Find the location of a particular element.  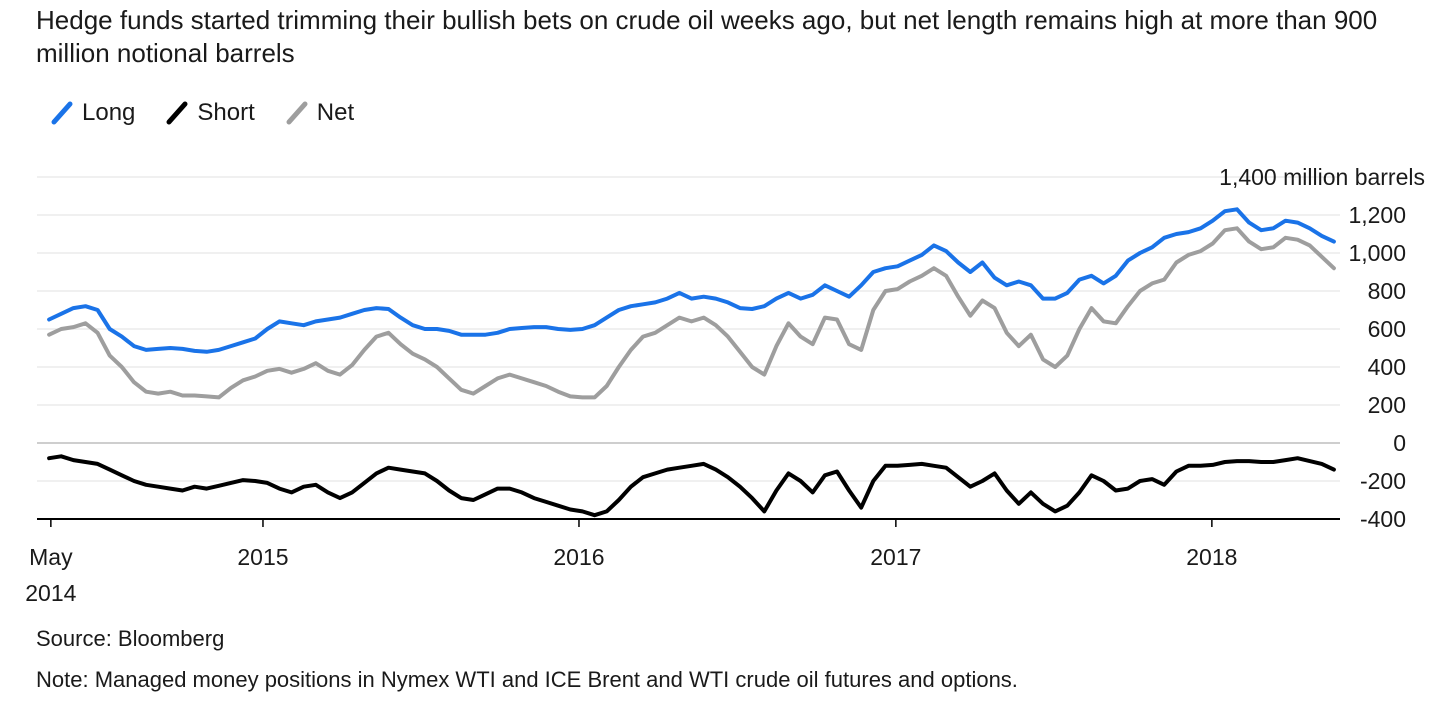

legend-label-long: Long is located at coordinates (109, 112).